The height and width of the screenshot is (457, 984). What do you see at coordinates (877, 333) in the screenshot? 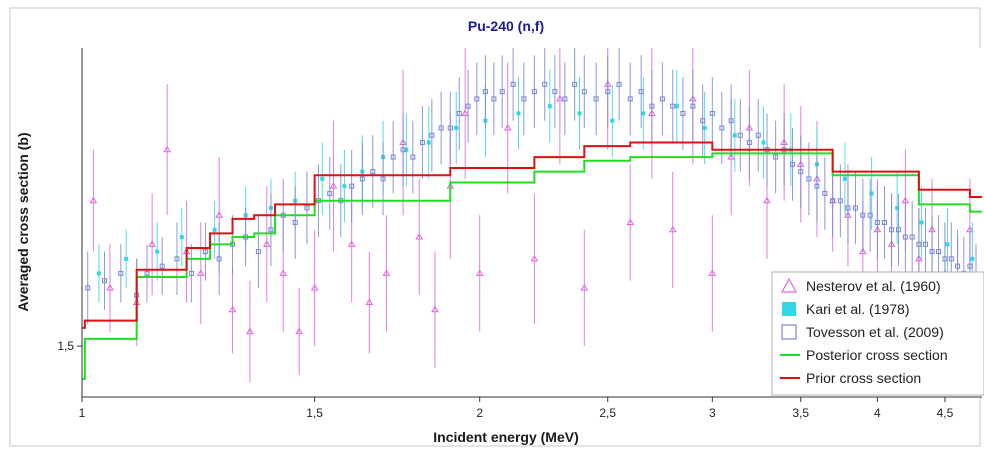
I see `legend-box` at bounding box center [877, 333].